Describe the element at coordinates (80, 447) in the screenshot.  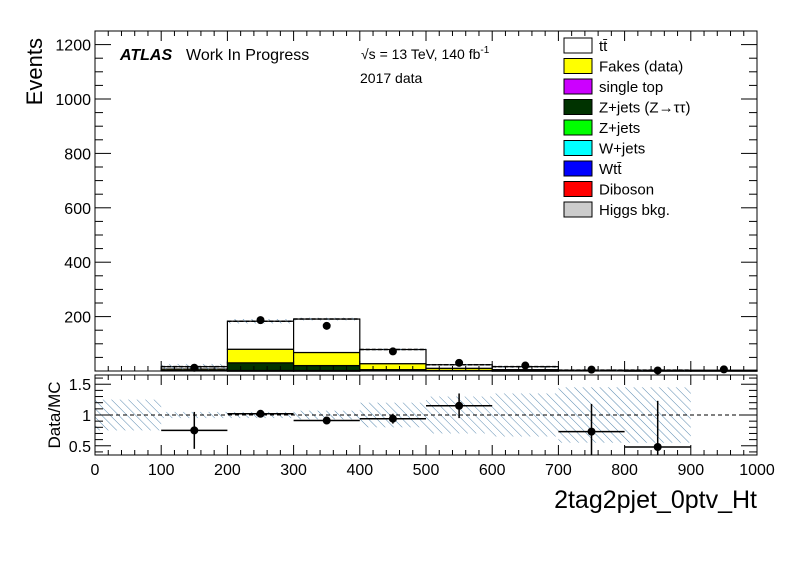
I see `ratio-y-tick-label-0: 0.5` at that location.